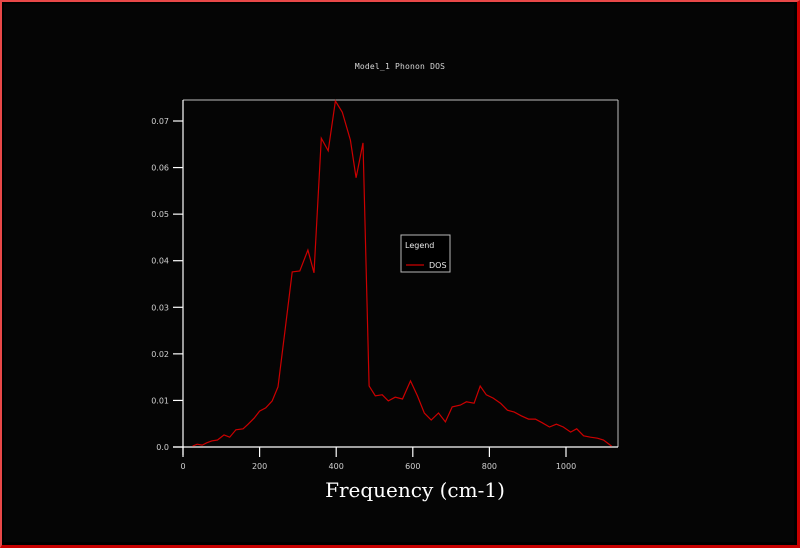  What do you see at coordinates (489, 466) in the screenshot?
I see `x-tick-label: 800` at bounding box center [489, 466].